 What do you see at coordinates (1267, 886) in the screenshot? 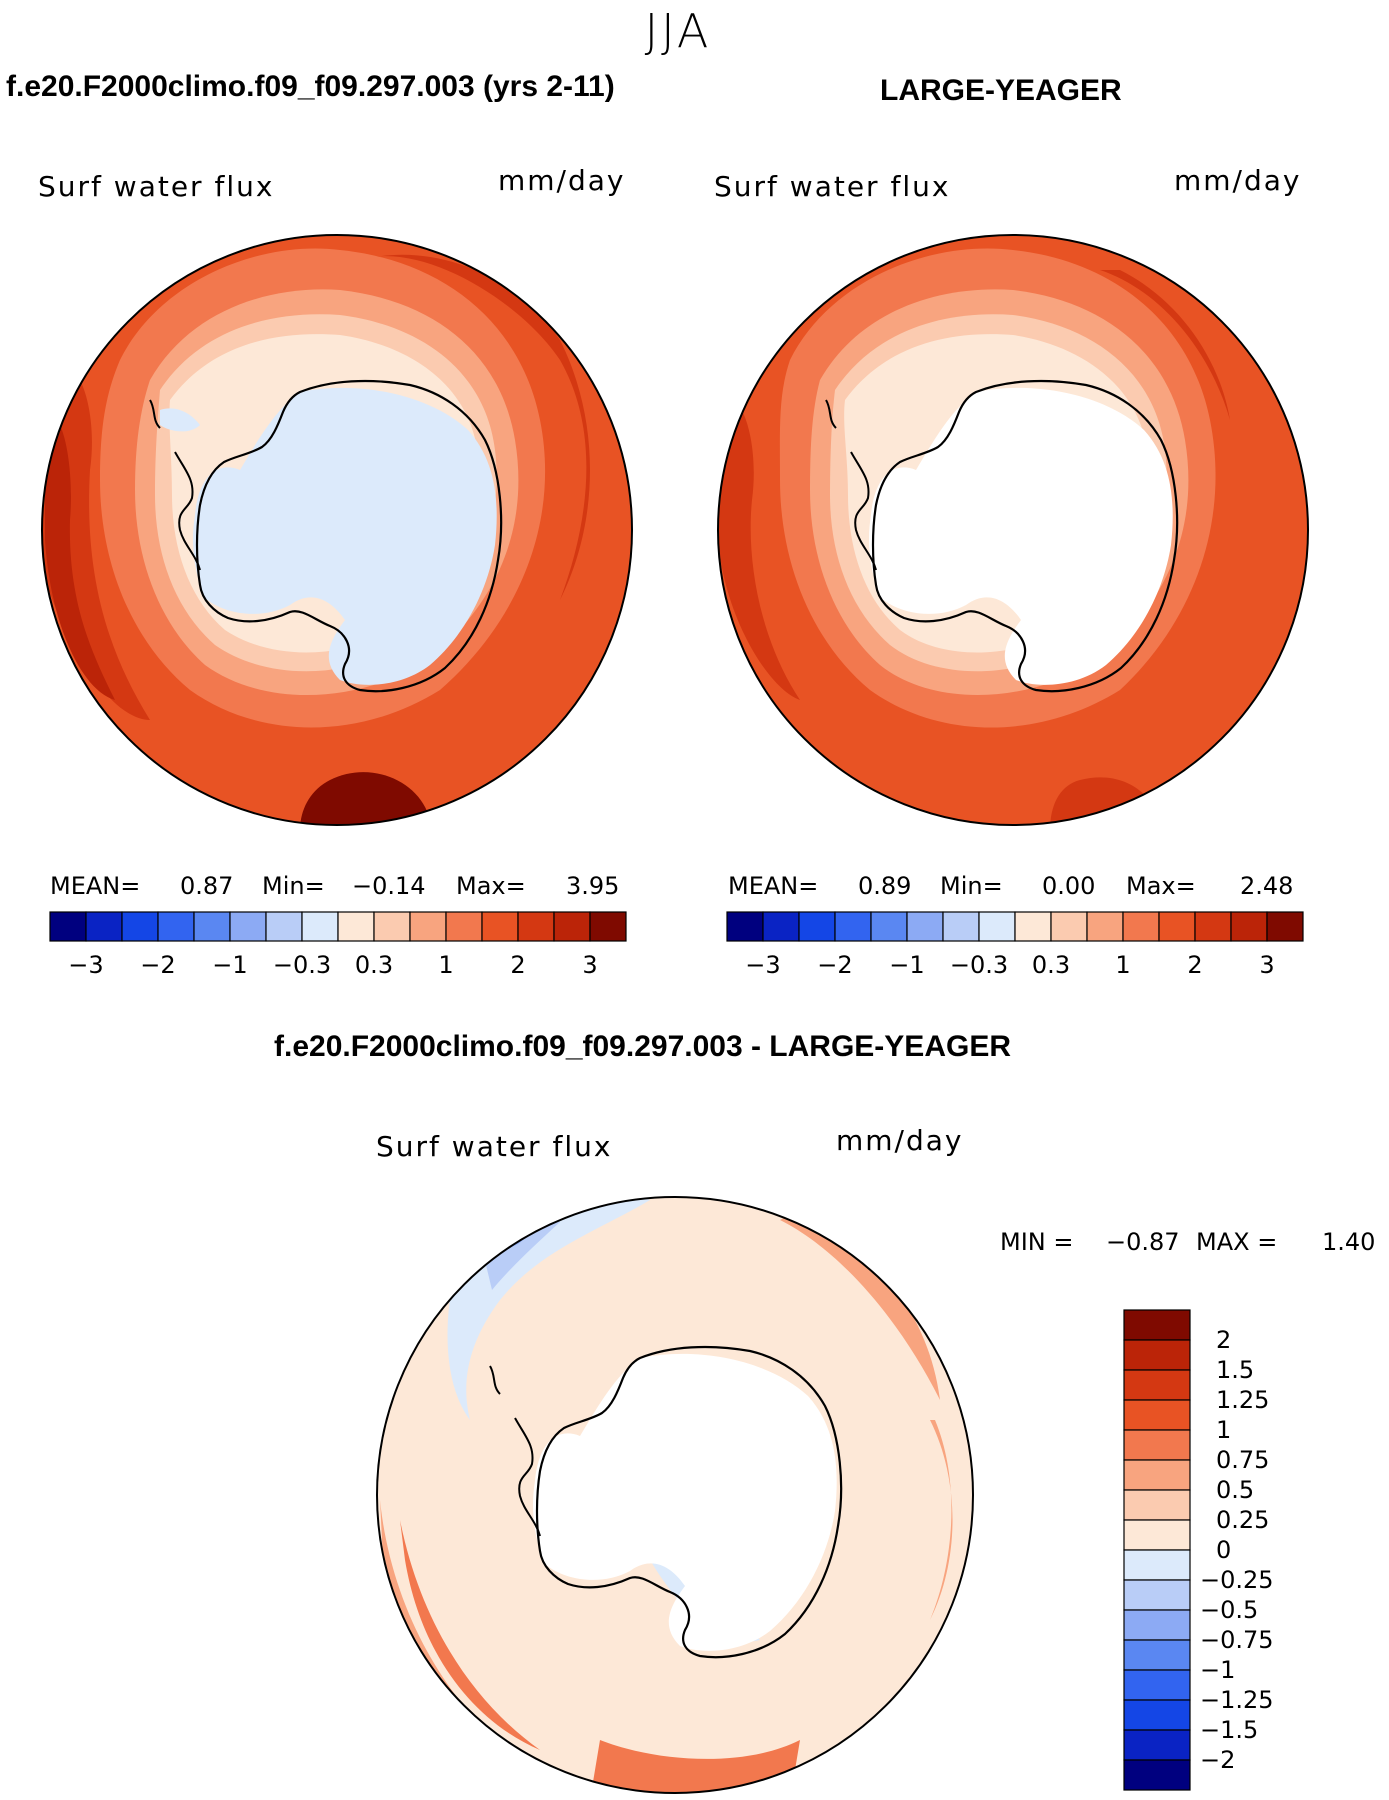
I see `panel2-max-value: 2.48` at bounding box center [1267, 886].